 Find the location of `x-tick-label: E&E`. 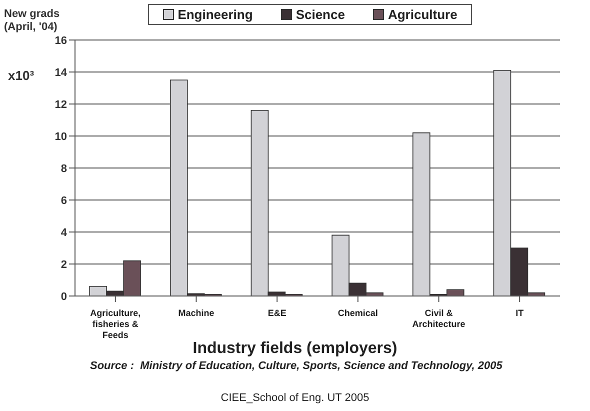

x-tick-label: E&E is located at coordinates (277, 313).